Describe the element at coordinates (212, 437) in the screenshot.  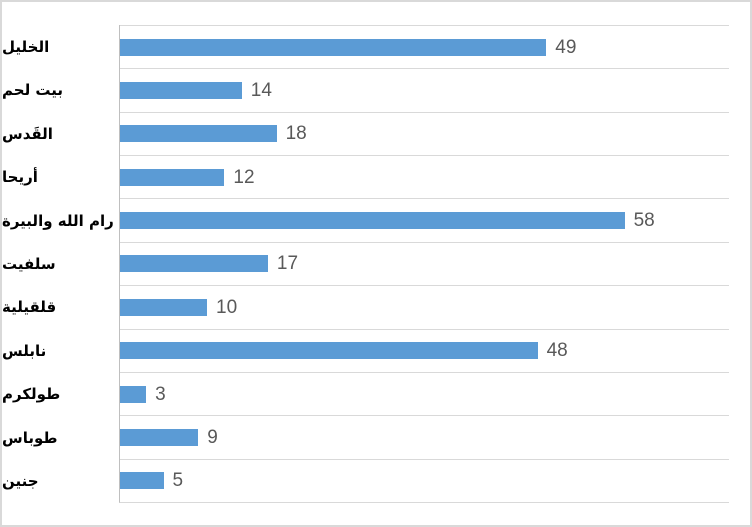
I see `value-label: 9` at that location.